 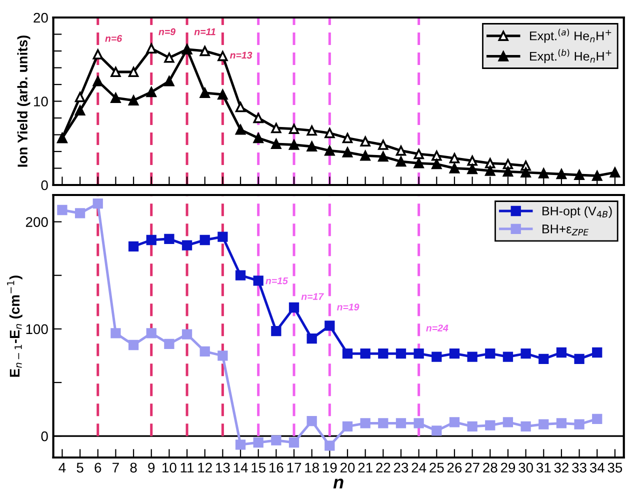 What do you see at coordinates (347, 467) in the screenshot?
I see `x-tick-label: 20` at bounding box center [347, 467].